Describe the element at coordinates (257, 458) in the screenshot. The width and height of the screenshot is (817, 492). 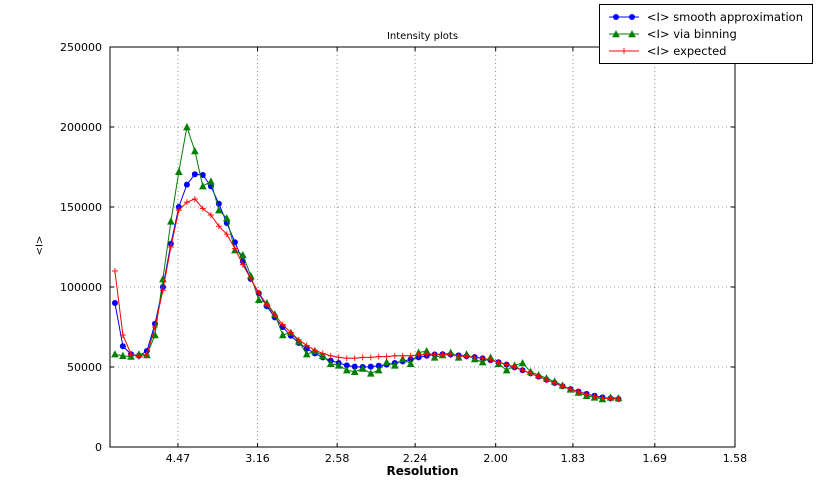
I see `x-tick-label: 3.16` at that location.